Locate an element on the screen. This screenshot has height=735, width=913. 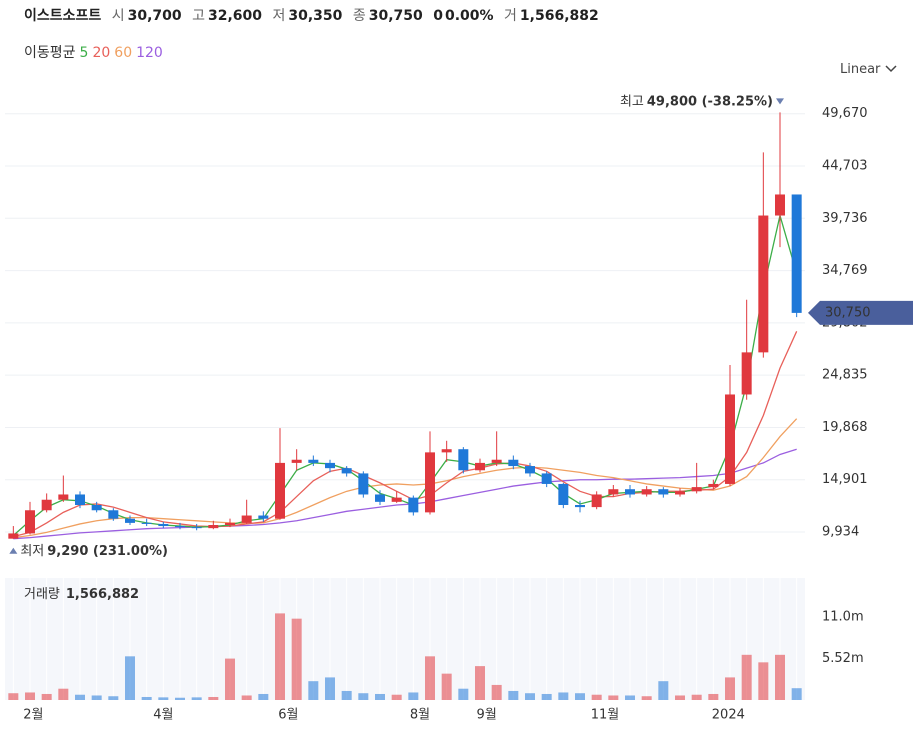
low-annotation: 최저 9,290 (231.00%) is located at coordinates (94, 550).